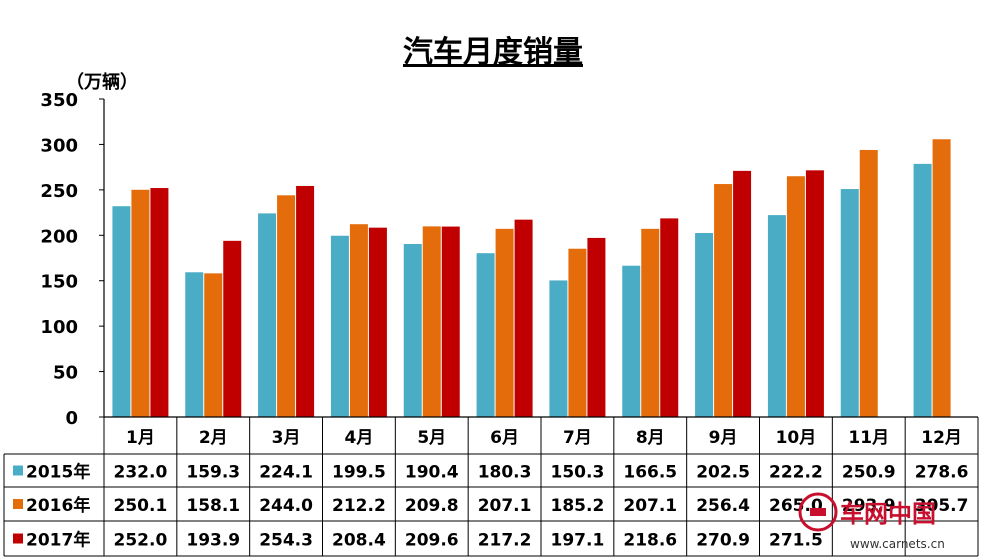 This screenshot has width=987, height=560. Describe the element at coordinates (431, 438) in the screenshot. I see `category-label: 5月` at that location.